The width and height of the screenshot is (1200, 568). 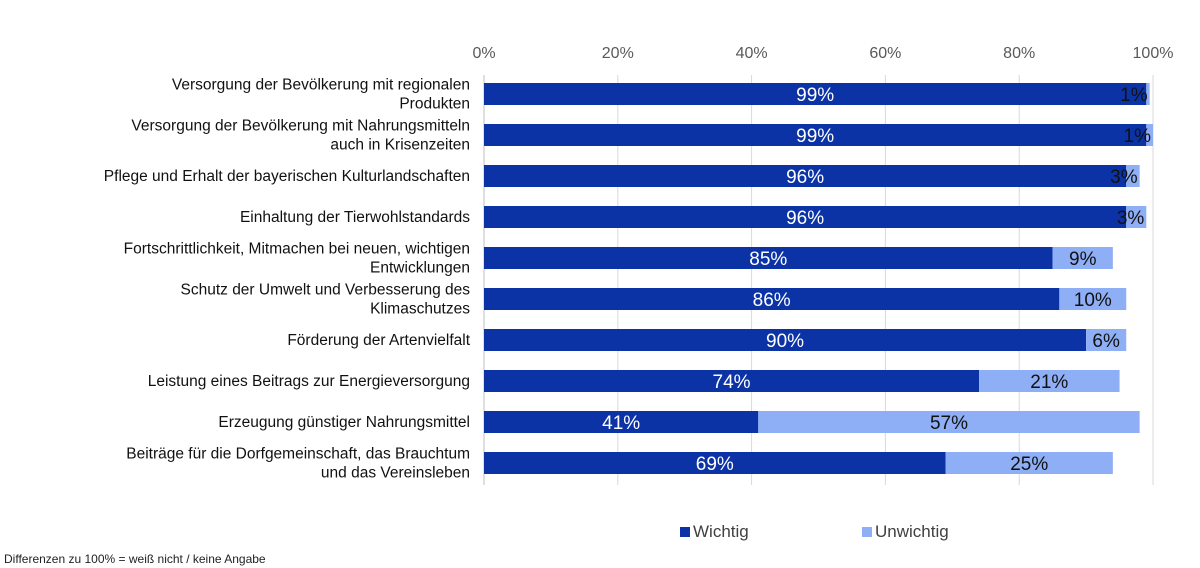 What do you see at coordinates (326, 290) in the screenshot?
I see `category-label: Schutz der Umwelt und Verbesserung des` at bounding box center [326, 290].